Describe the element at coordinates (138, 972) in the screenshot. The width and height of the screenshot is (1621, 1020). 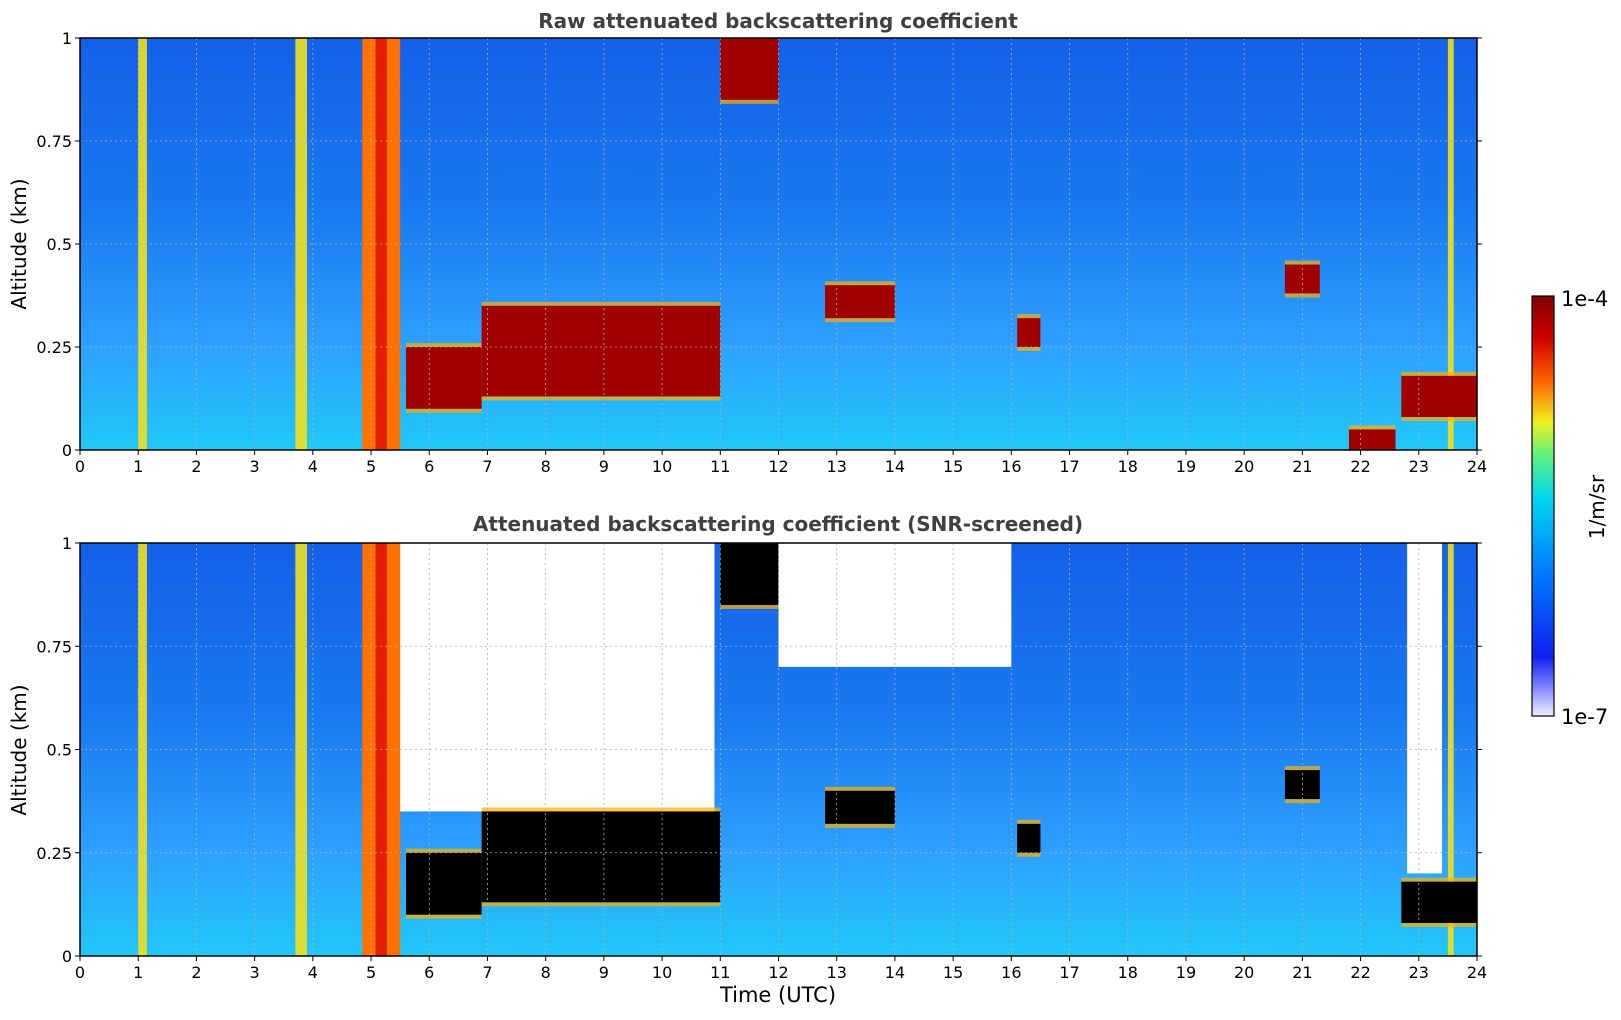
I see `screened-x-tick-label-1: 1` at that location.